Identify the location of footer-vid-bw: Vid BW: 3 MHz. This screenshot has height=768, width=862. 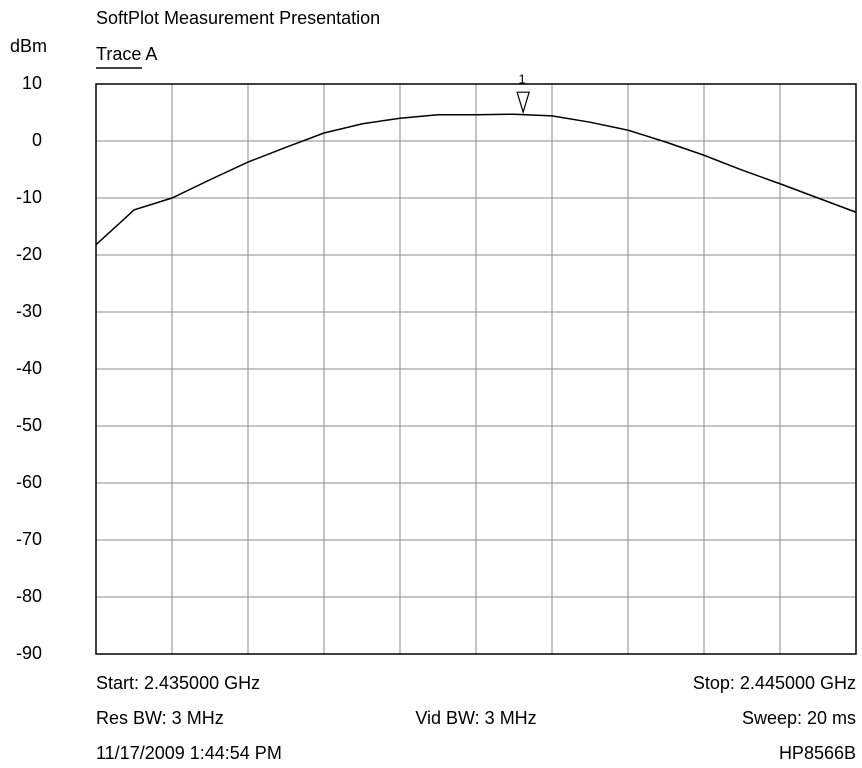
(475, 718).